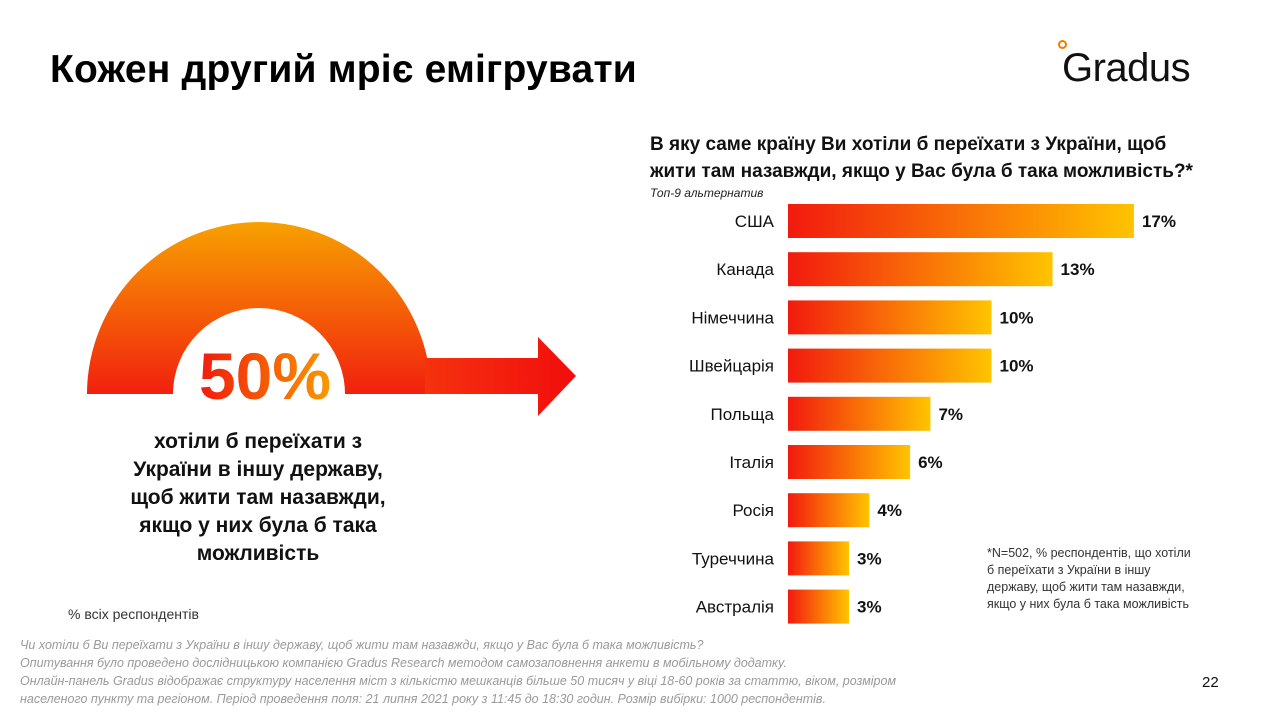  What do you see at coordinates (731, 366) in the screenshot?
I see `category-label: Швейцарія` at bounding box center [731, 366].